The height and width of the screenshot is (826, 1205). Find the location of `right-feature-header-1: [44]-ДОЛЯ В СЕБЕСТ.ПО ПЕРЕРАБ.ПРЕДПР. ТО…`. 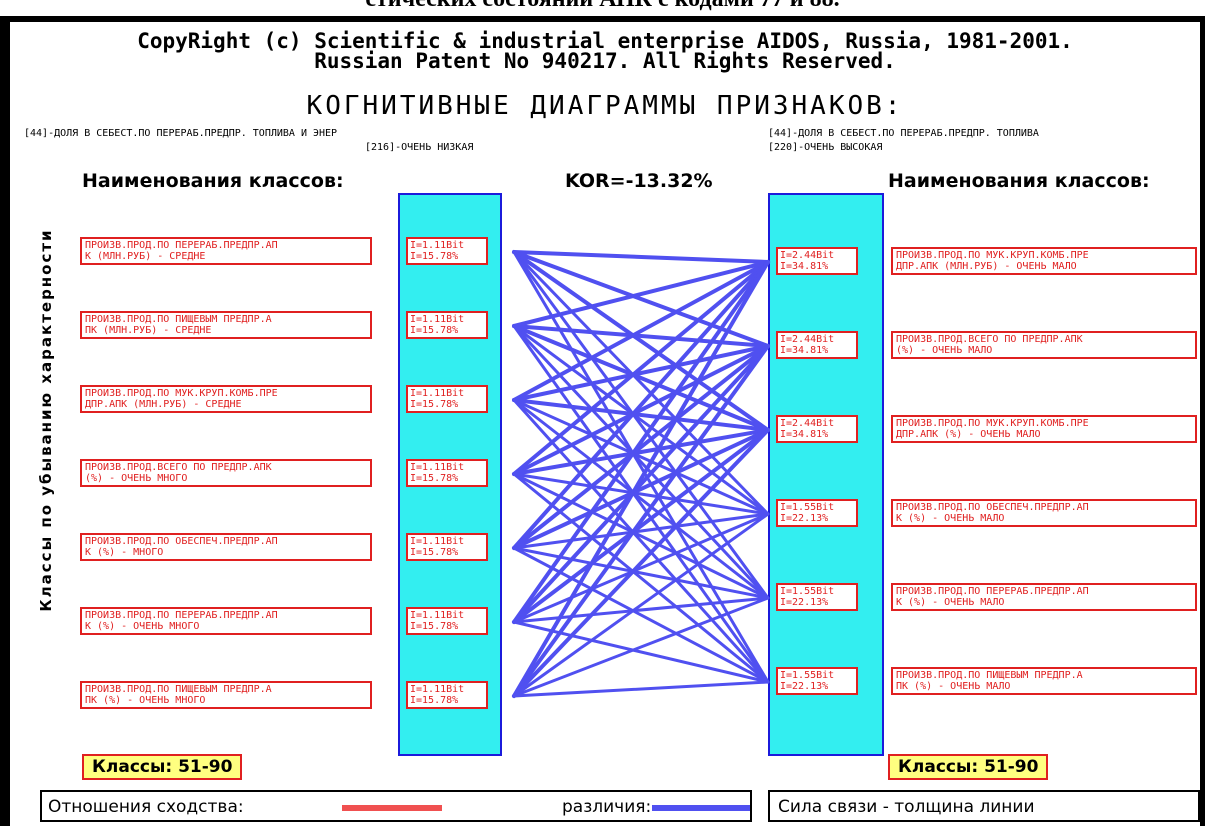

right-feature-header-1: [44]-ДОЛЯ В СЕБЕСТ.ПО ПЕРЕРАБ.ПРЕДПР. ТО… is located at coordinates (903, 133).